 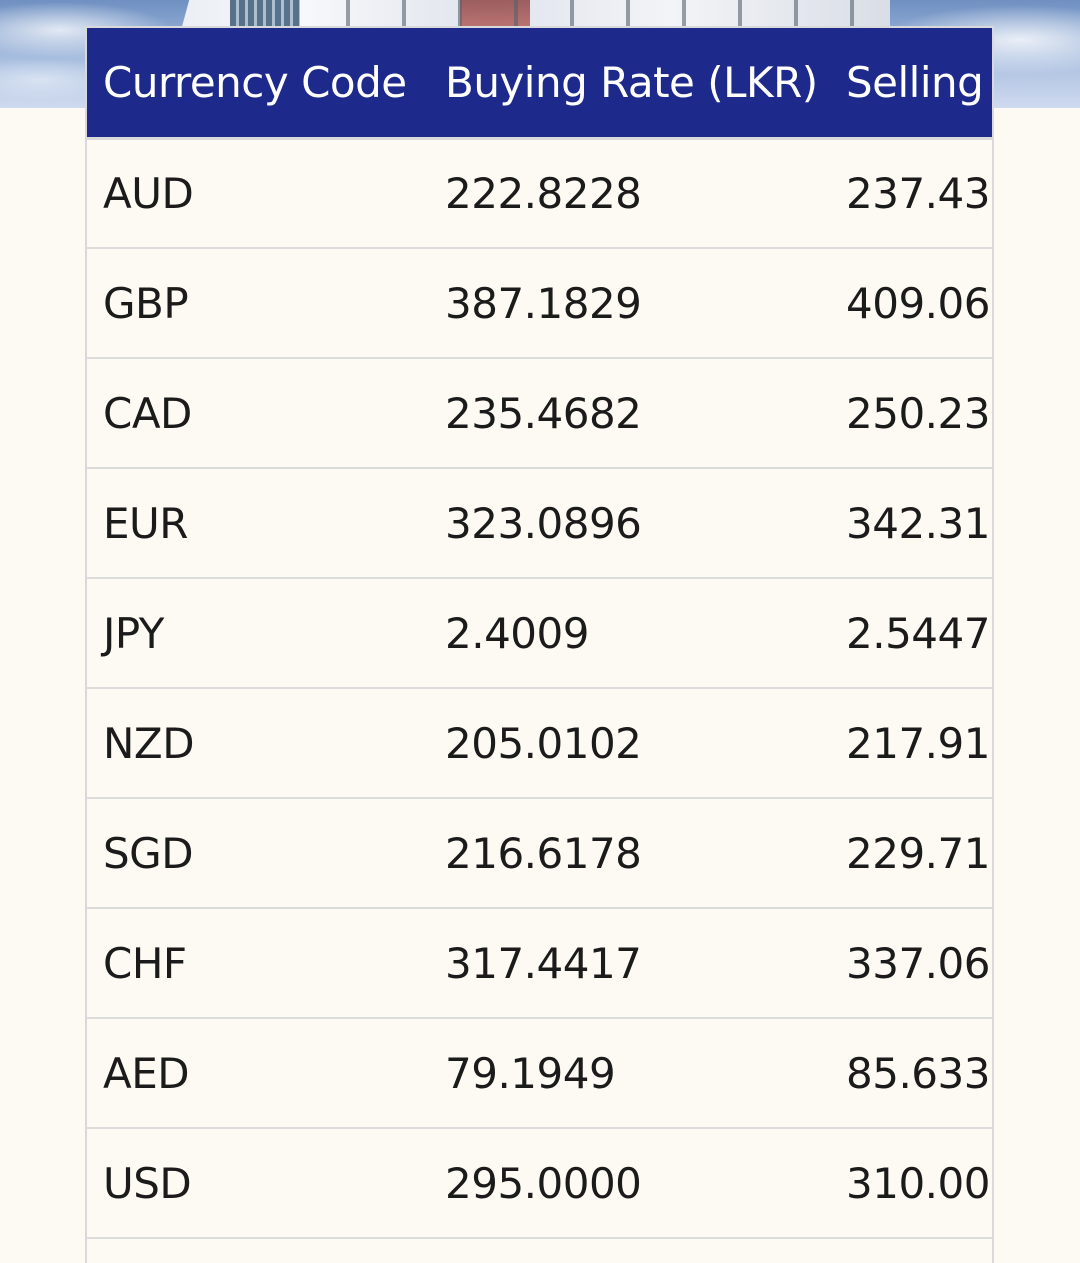 What do you see at coordinates (911, 84) in the screenshot?
I see `header-selling-rate: Selling Rate (LKR)` at bounding box center [911, 84].